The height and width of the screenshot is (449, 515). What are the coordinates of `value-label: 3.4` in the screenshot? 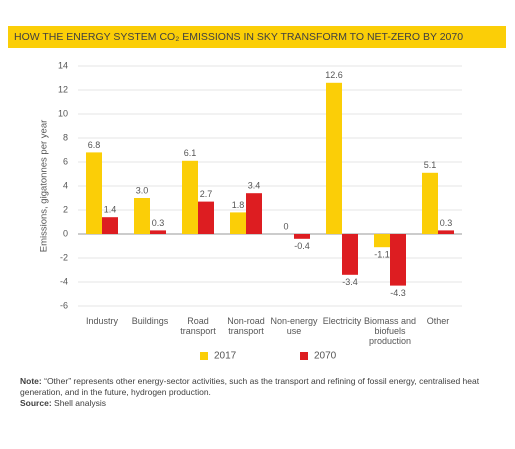 It's located at (254, 186).